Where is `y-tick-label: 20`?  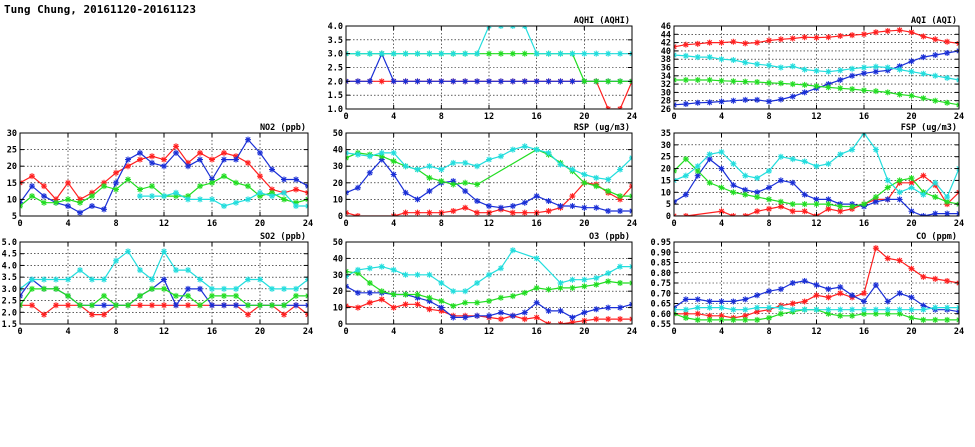
y-tick-label: 20 is located at coordinates (666, 170).